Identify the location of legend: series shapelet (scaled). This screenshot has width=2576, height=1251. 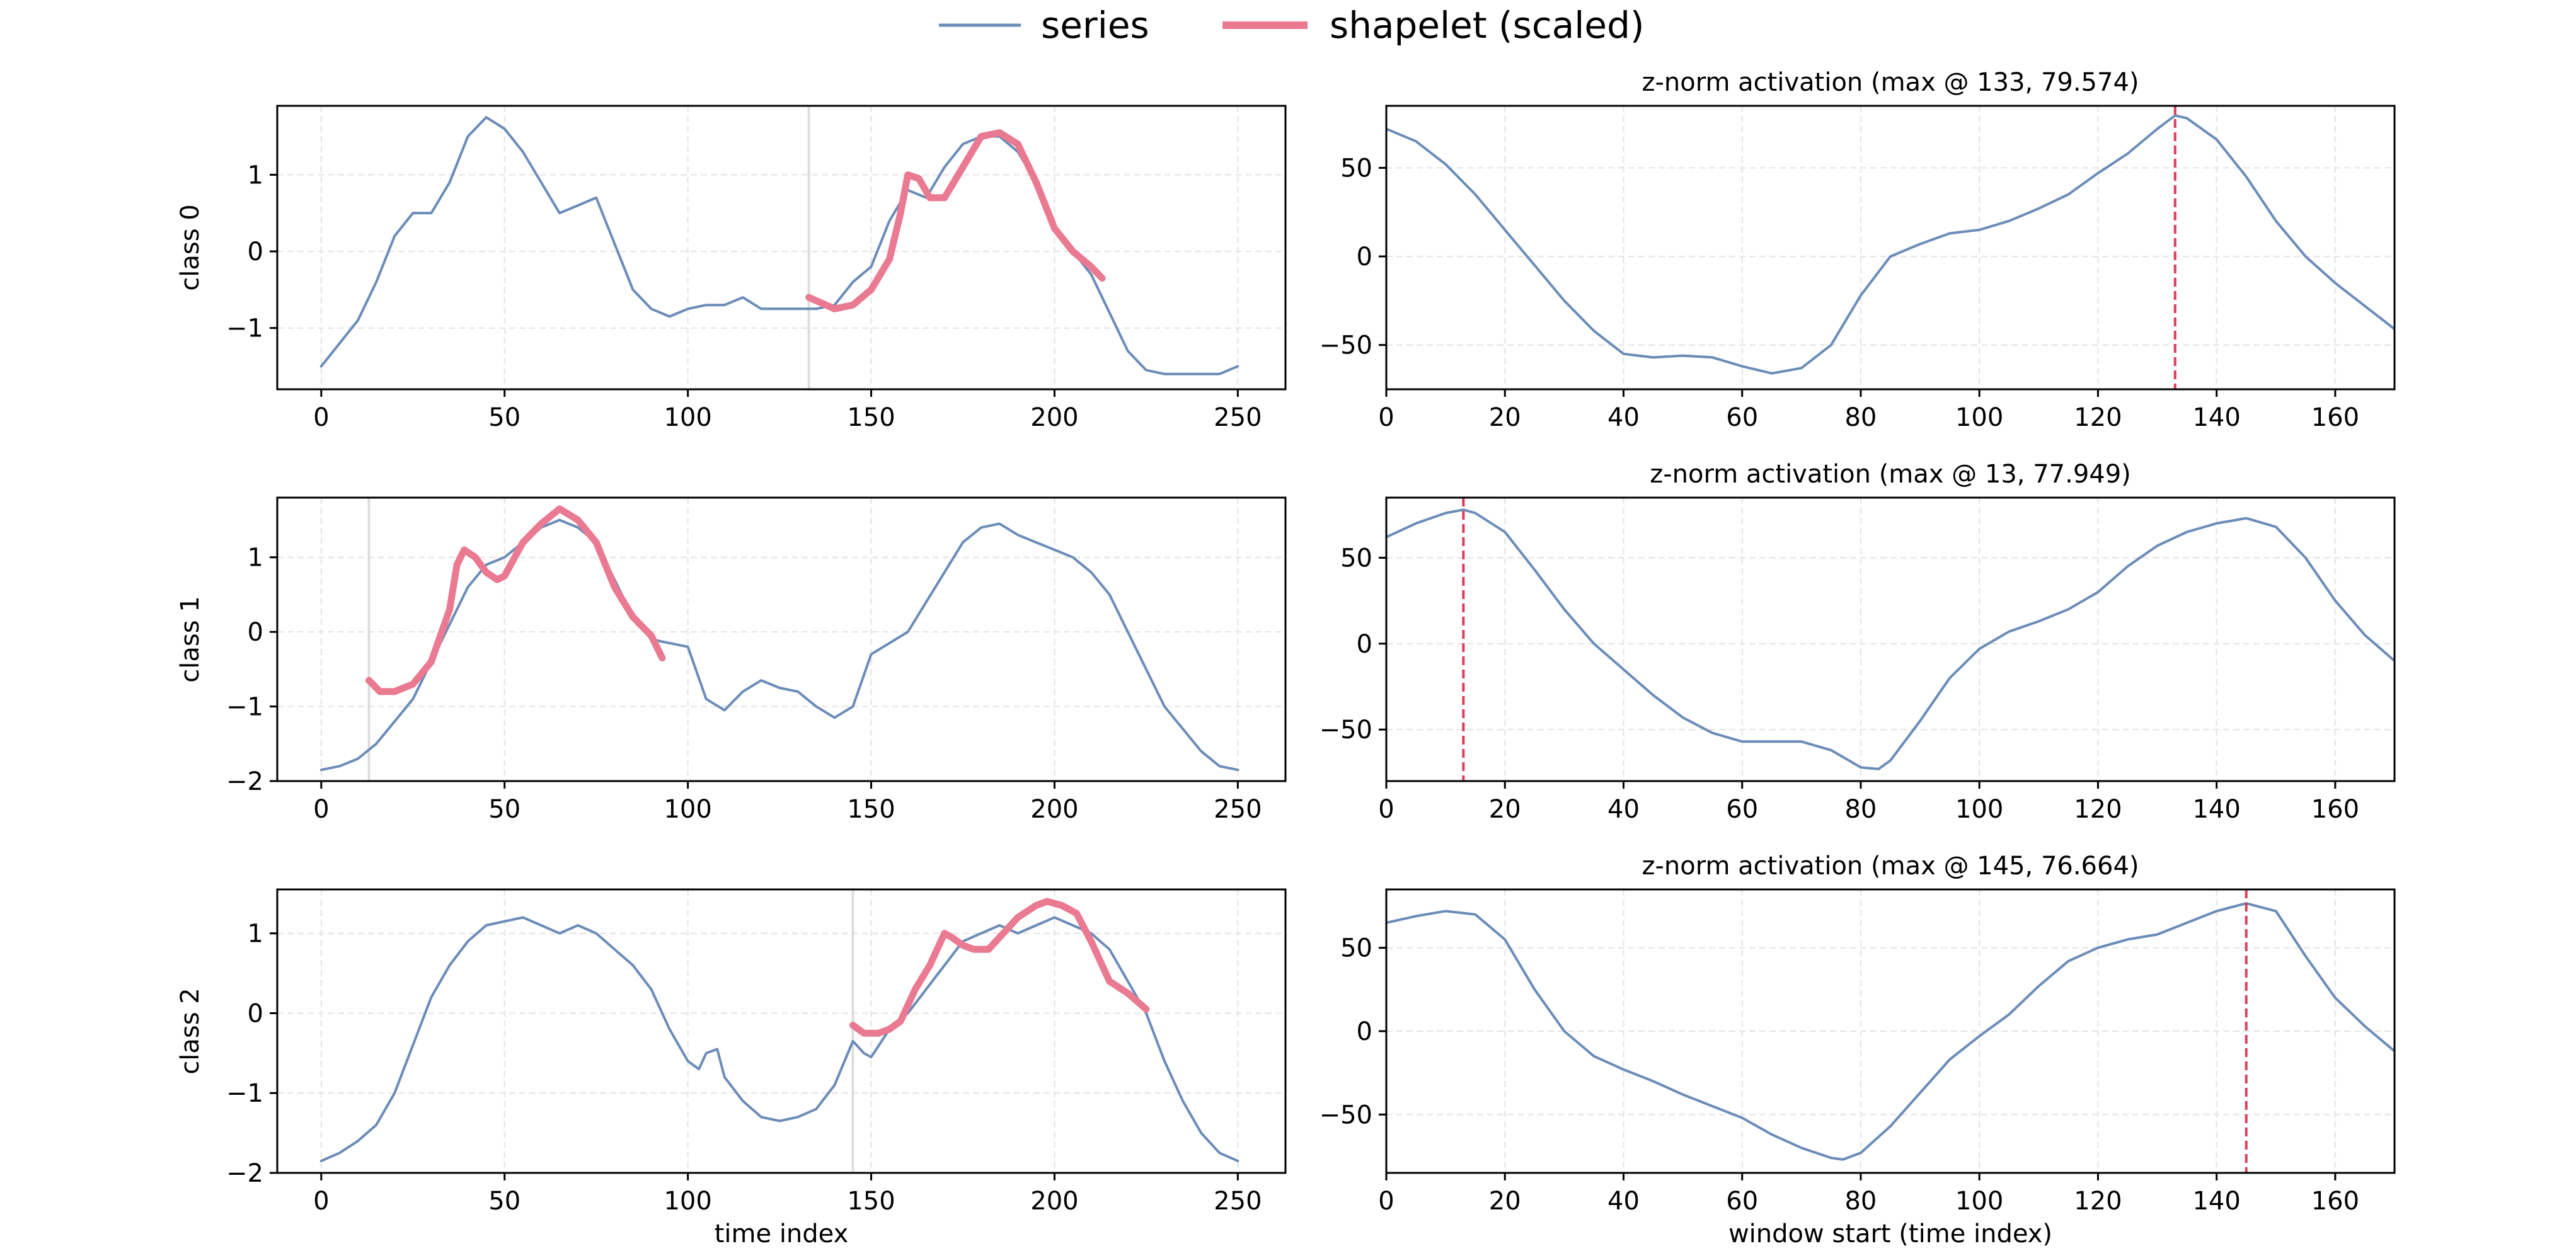
(1292, 25).